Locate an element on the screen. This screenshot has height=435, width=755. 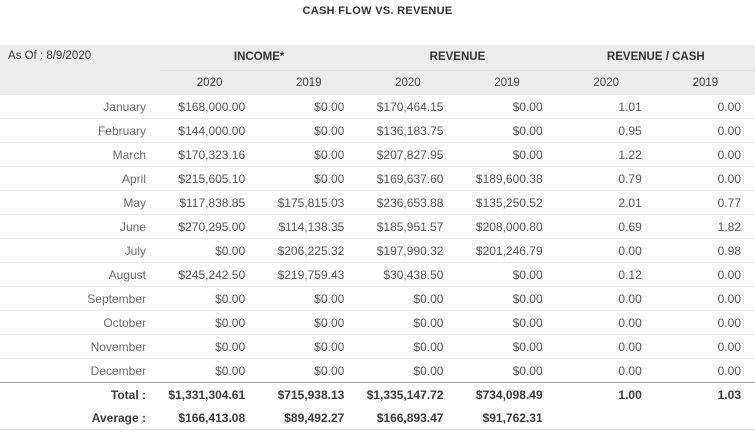
value-cell: $169,637.60 is located at coordinates (408, 178).